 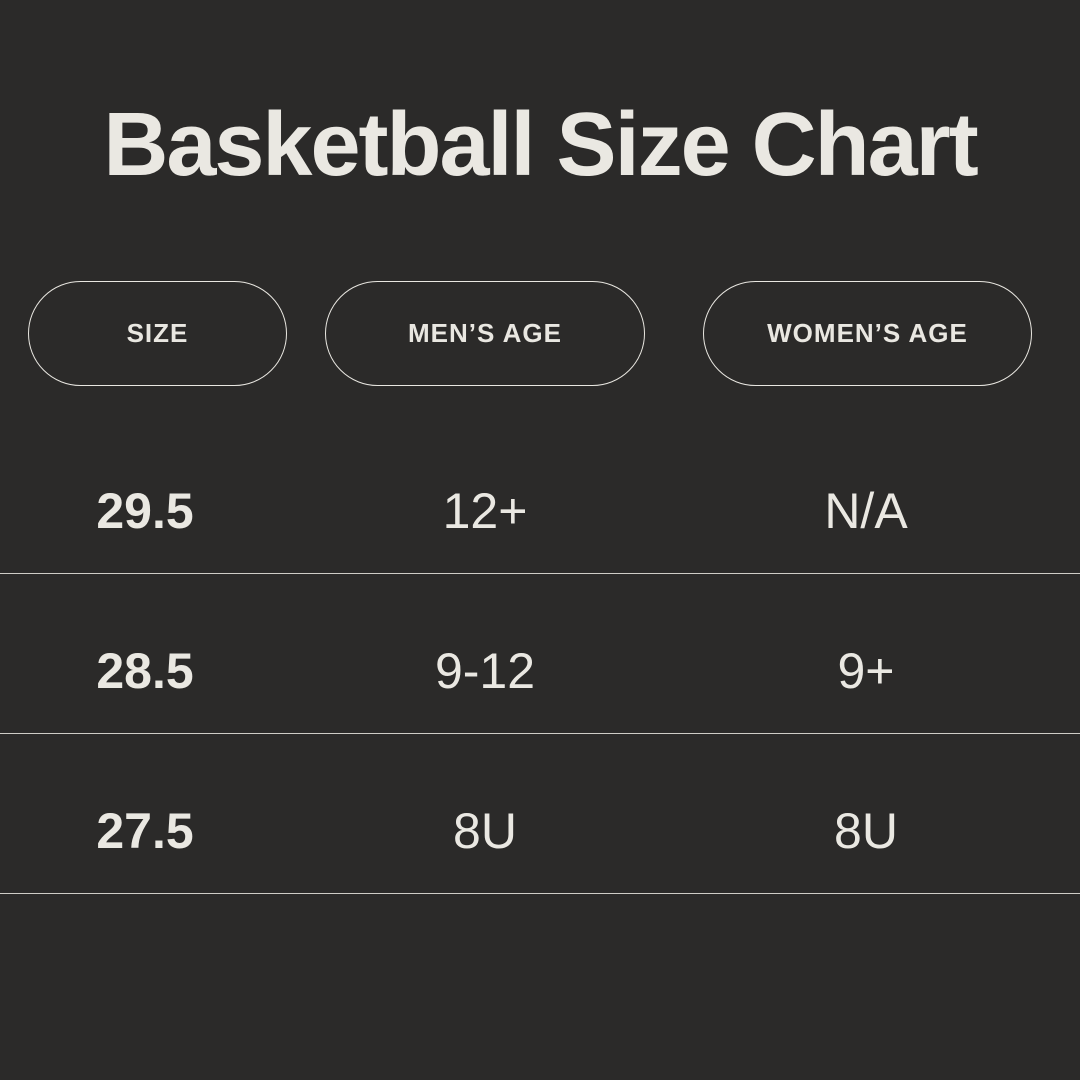 I want to click on column-header-pill-size: SIZE, so click(x=157, y=333).